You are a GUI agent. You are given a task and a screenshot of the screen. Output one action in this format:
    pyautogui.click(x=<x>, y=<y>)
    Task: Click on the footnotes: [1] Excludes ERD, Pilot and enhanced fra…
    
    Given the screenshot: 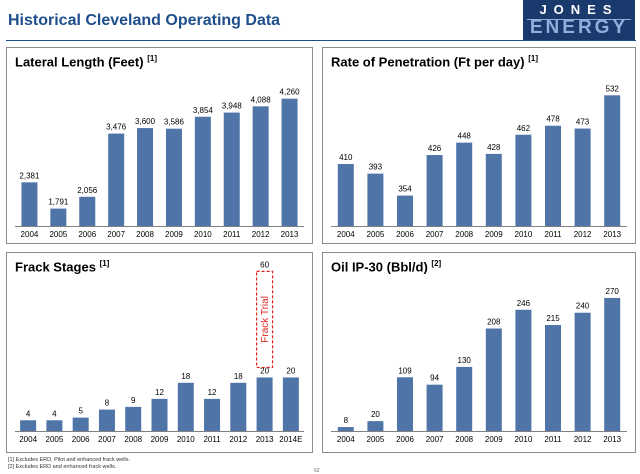 What is the action you would take?
    pyautogui.click(x=69, y=464)
    